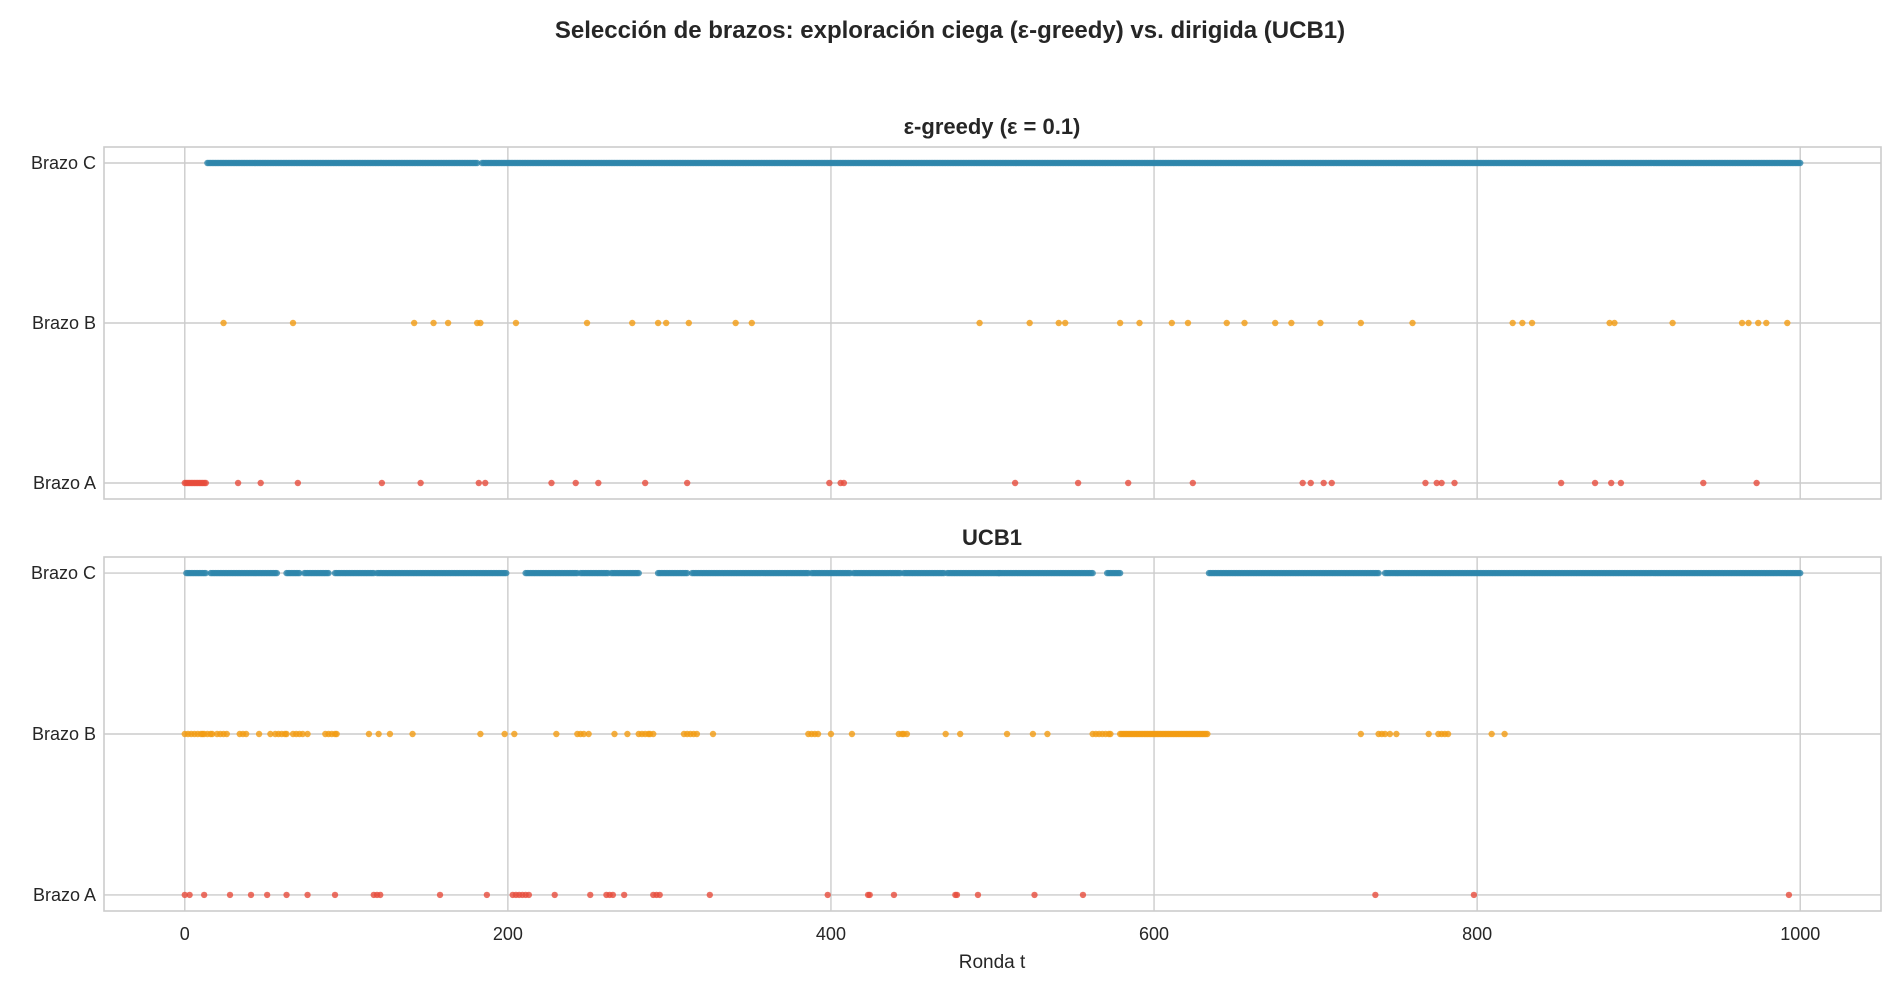 The width and height of the screenshot is (1899, 985). What do you see at coordinates (63, 573) in the screenshot?
I see `y-tick-label: Brazo C` at bounding box center [63, 573].